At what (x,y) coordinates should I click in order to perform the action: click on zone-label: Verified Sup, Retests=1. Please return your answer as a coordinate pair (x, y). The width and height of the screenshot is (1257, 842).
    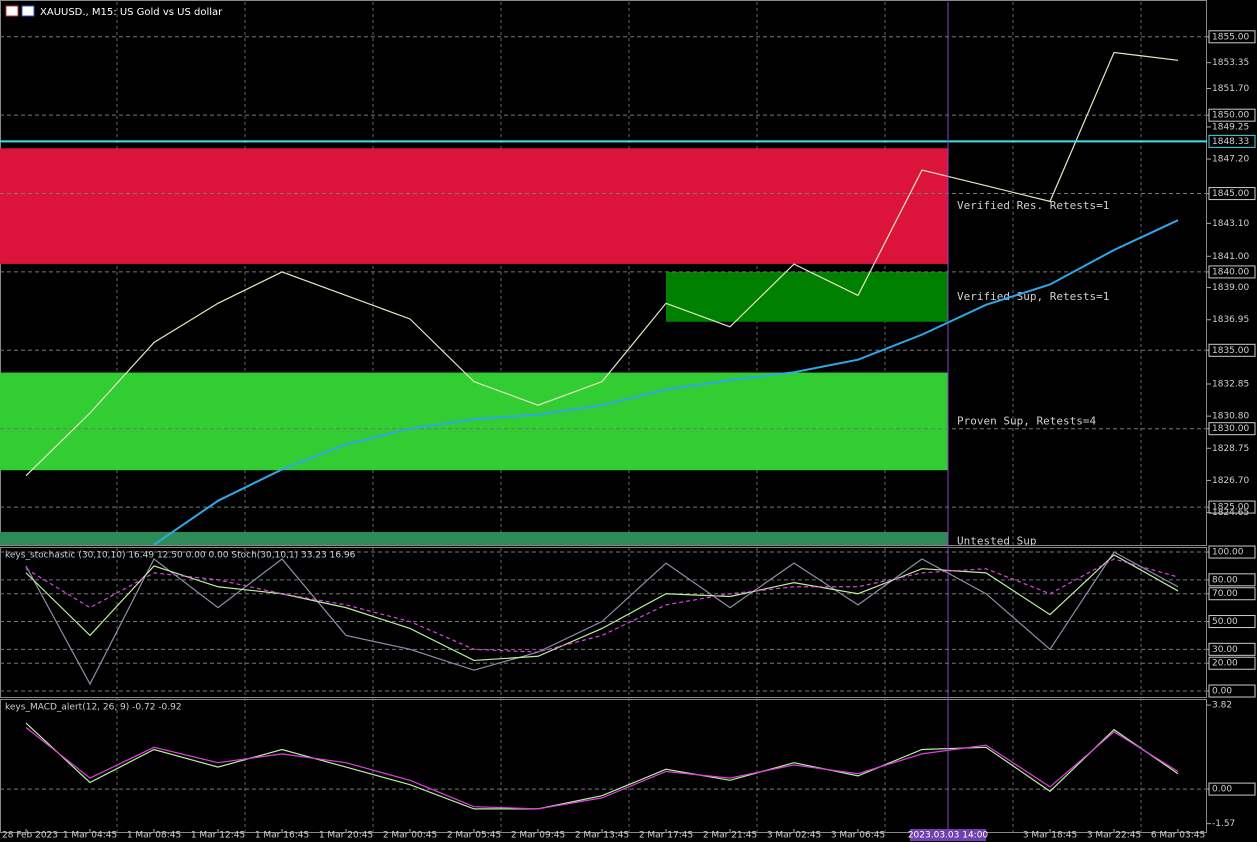
    Looking at the image, I should click on (1033, 296).